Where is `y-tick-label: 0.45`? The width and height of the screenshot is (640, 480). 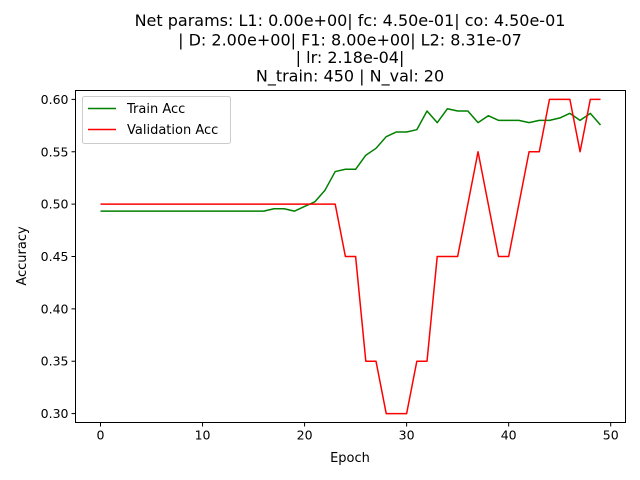 y-tick-label: 0.45 is located at coordinates (55, 256).